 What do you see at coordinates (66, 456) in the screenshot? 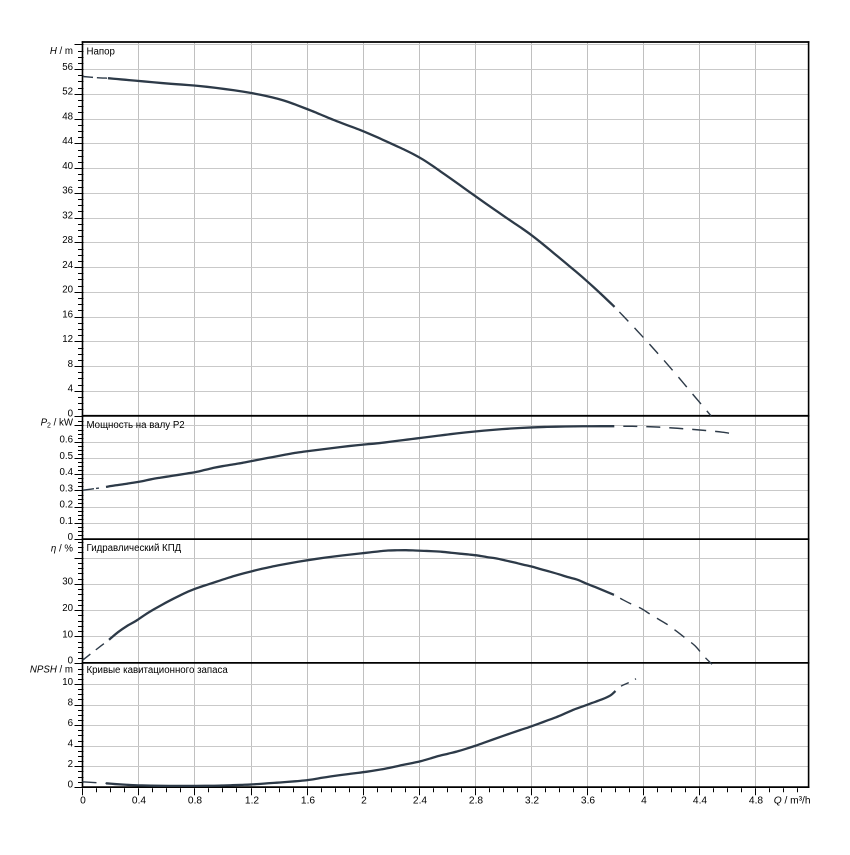
I see `svg-text: 0.5` at bounding box center [66, 456].